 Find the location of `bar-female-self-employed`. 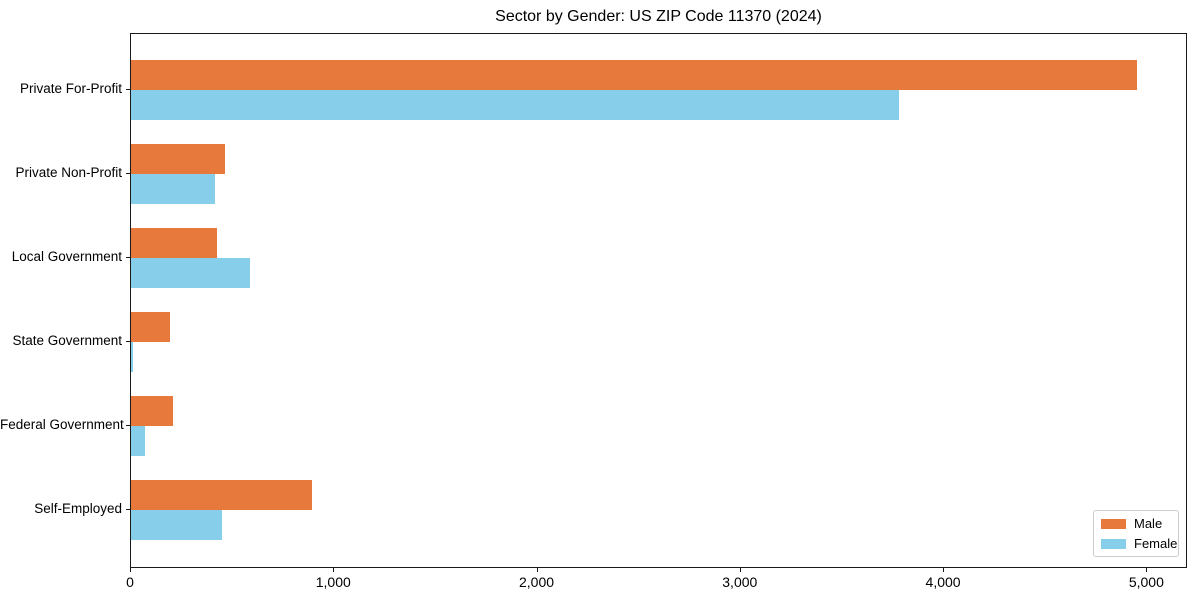

bar-female-self-employed is located at coordinates (177, 524).